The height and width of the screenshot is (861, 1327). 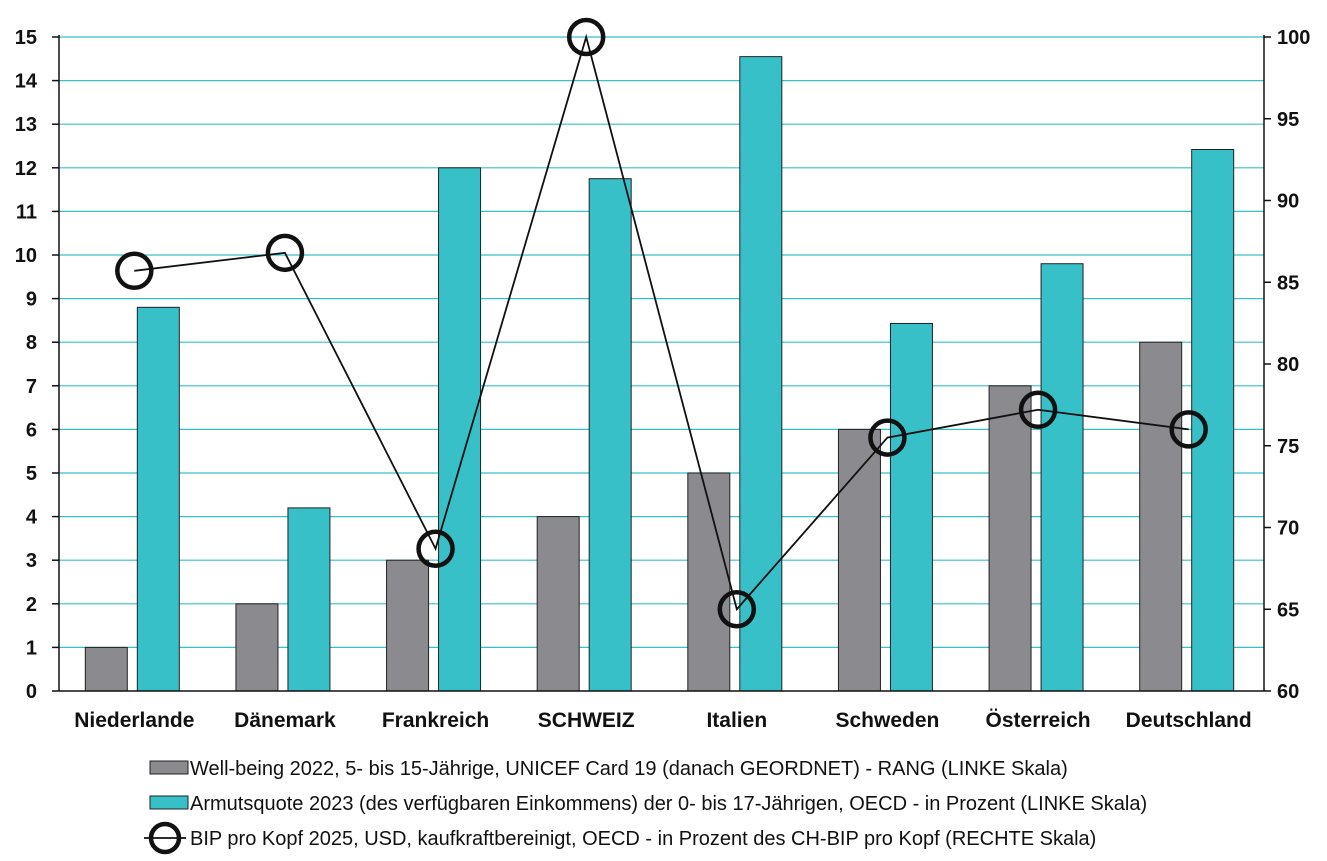 I want to click on left-tick-label: 7, so click(x=31, y=387).